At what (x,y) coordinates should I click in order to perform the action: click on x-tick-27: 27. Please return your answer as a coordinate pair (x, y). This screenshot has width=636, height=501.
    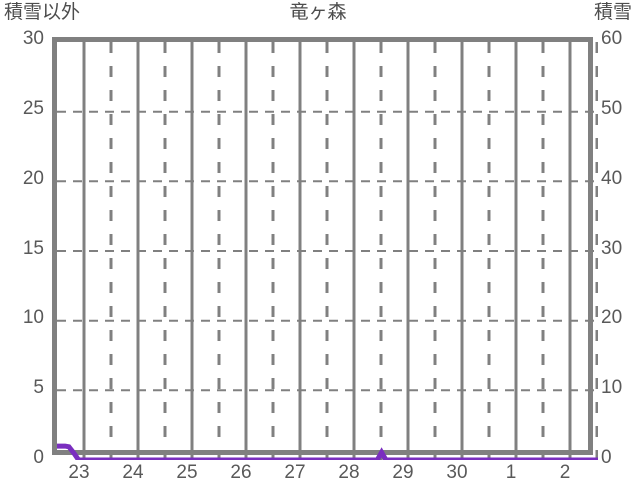
    Looking at the image, I should click on (295, 472).